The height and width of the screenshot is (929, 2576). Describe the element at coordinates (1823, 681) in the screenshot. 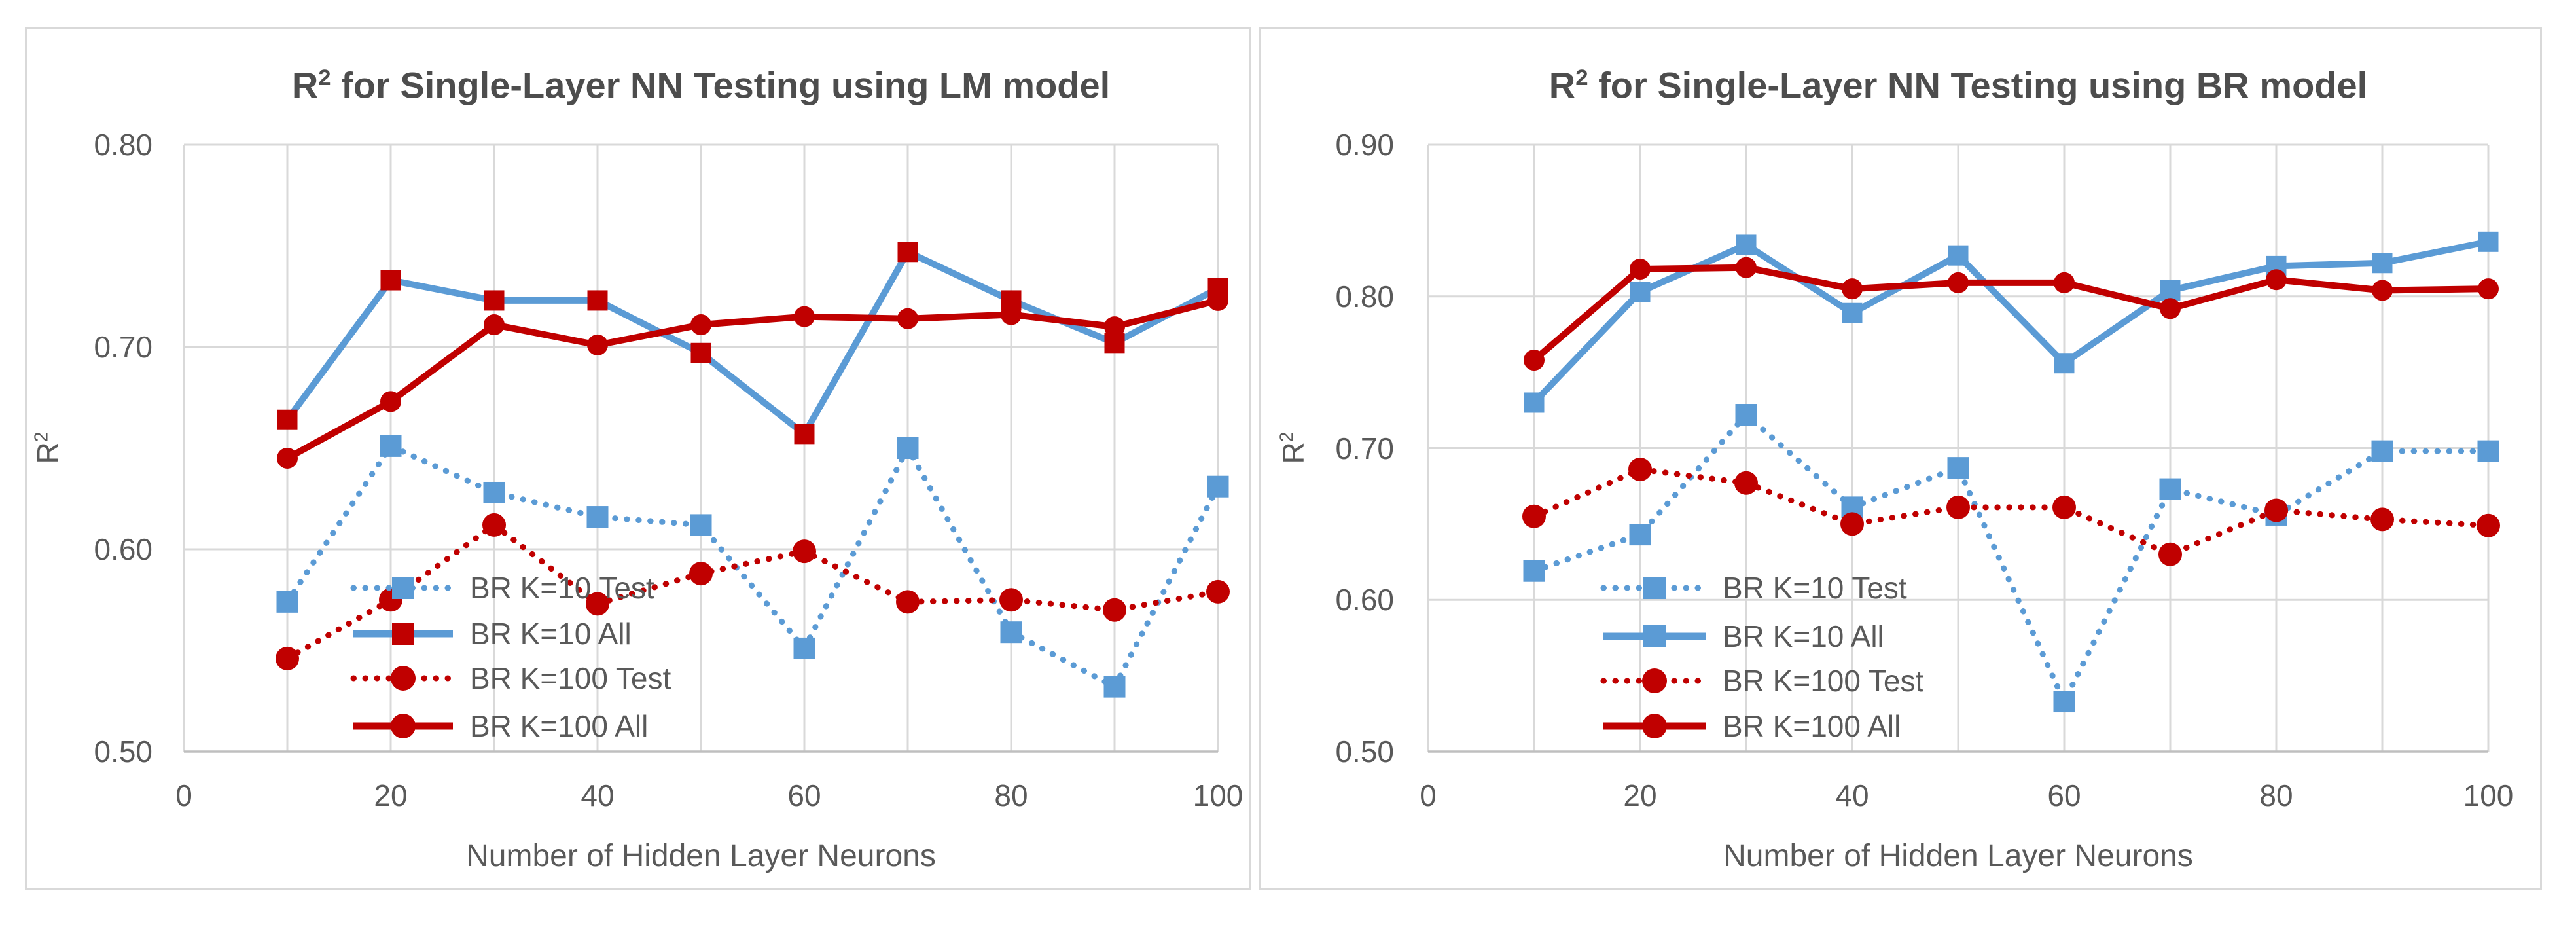

I see `legend-label: BR K=100 Test` at that location.